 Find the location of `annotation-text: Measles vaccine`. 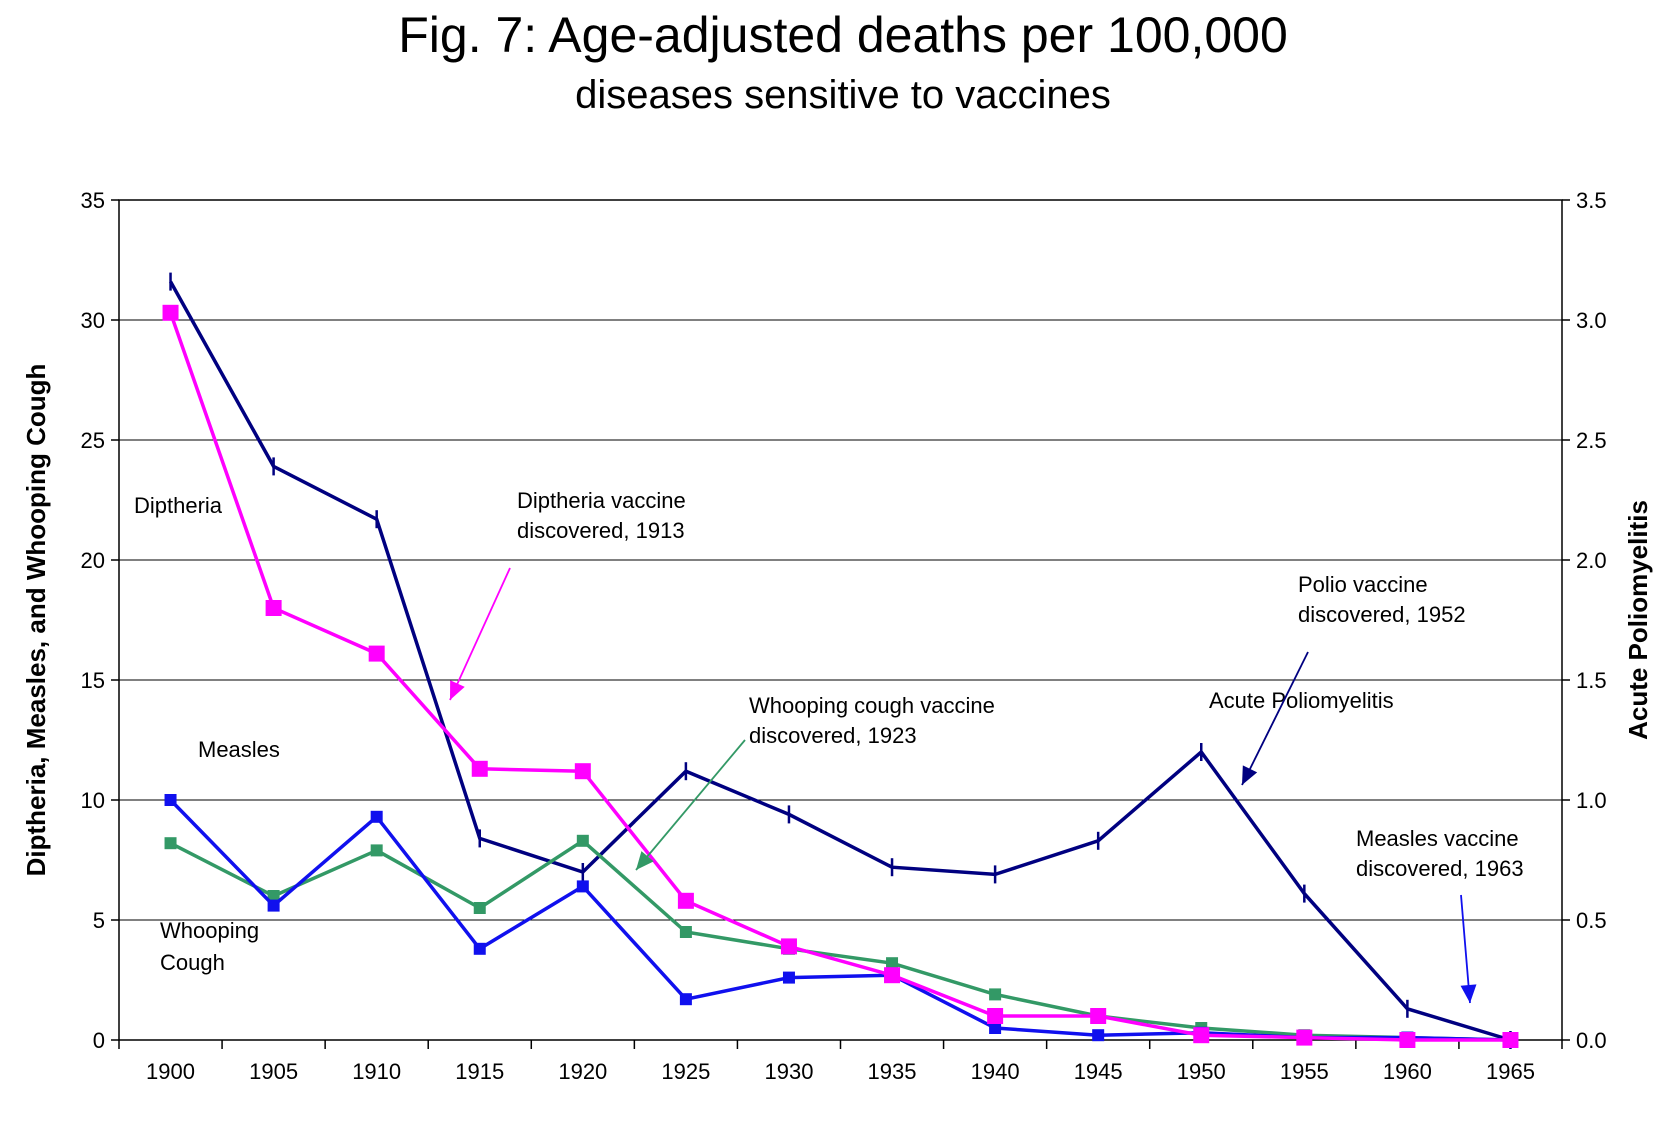

annotation-text: Measles vaccine is located at coordinates (1437, 838).